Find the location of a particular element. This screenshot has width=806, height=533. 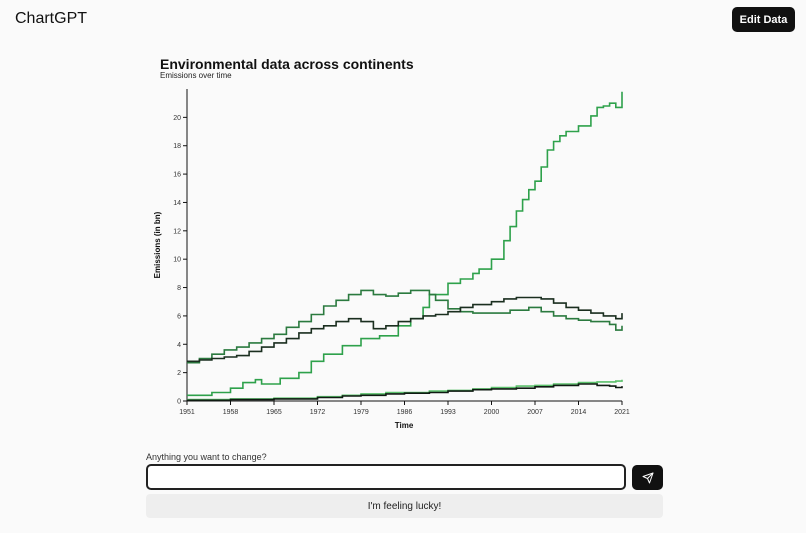

x-tick-label: 1972 is located at coordinates (318, 412).